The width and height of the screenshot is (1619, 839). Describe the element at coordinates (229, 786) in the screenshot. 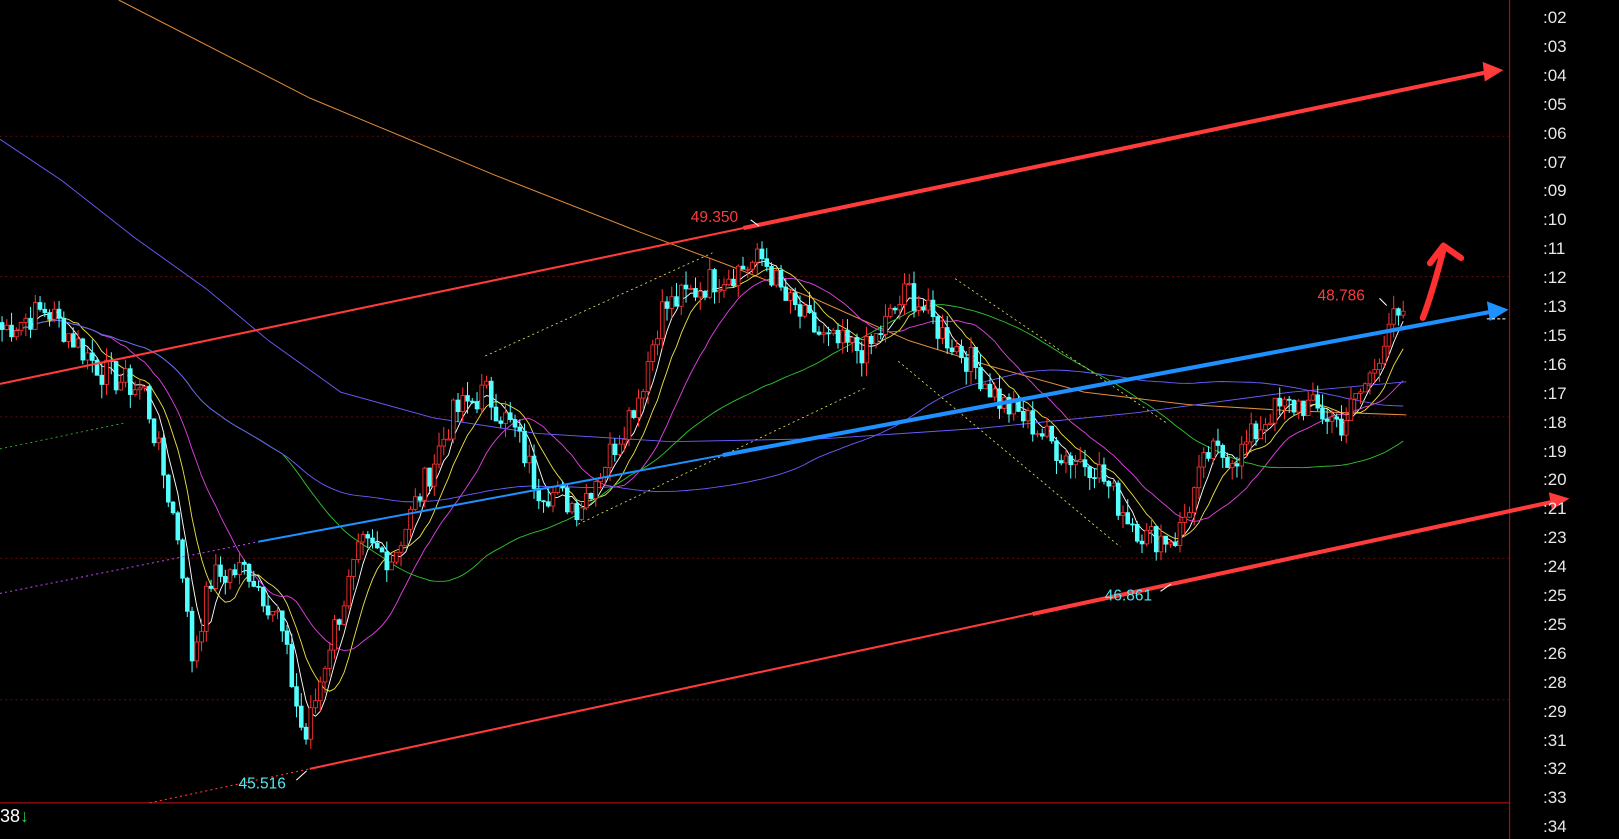

I see `lower-channel-dotted` at that location.